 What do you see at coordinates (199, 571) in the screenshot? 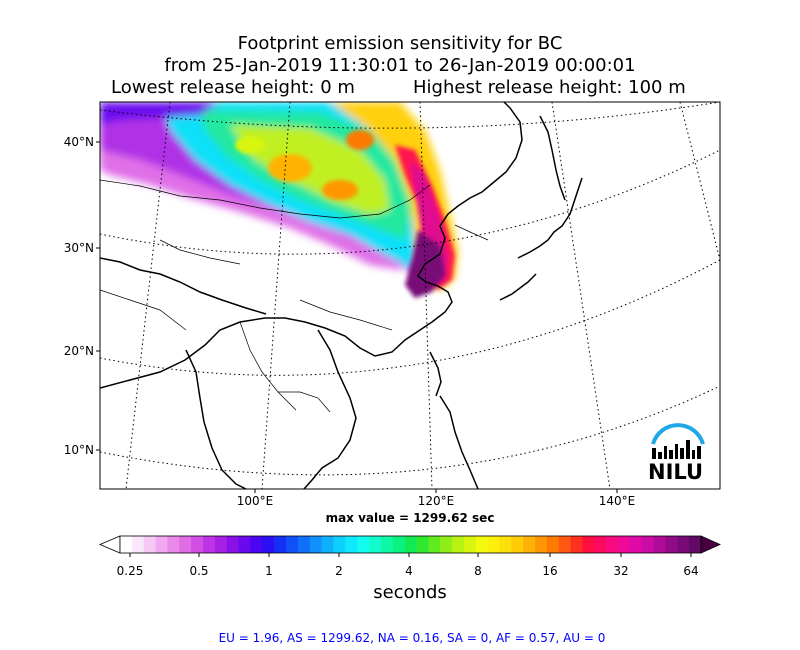
I see `colorbar-tick: 0.5` at bounding box center [199, 571].